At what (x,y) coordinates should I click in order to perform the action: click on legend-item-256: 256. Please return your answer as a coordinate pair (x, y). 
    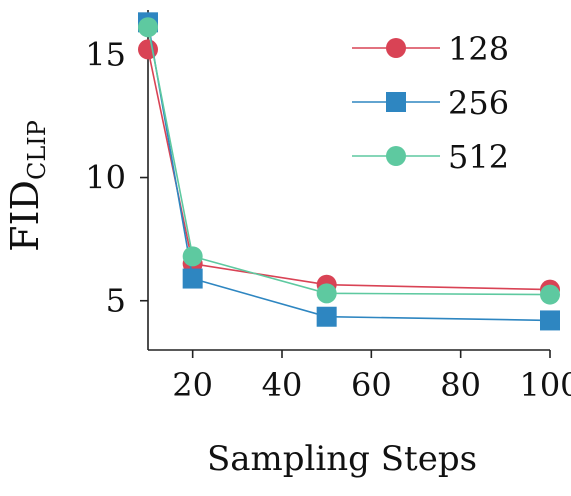
    Looking at the image, I should click on (430, 103).